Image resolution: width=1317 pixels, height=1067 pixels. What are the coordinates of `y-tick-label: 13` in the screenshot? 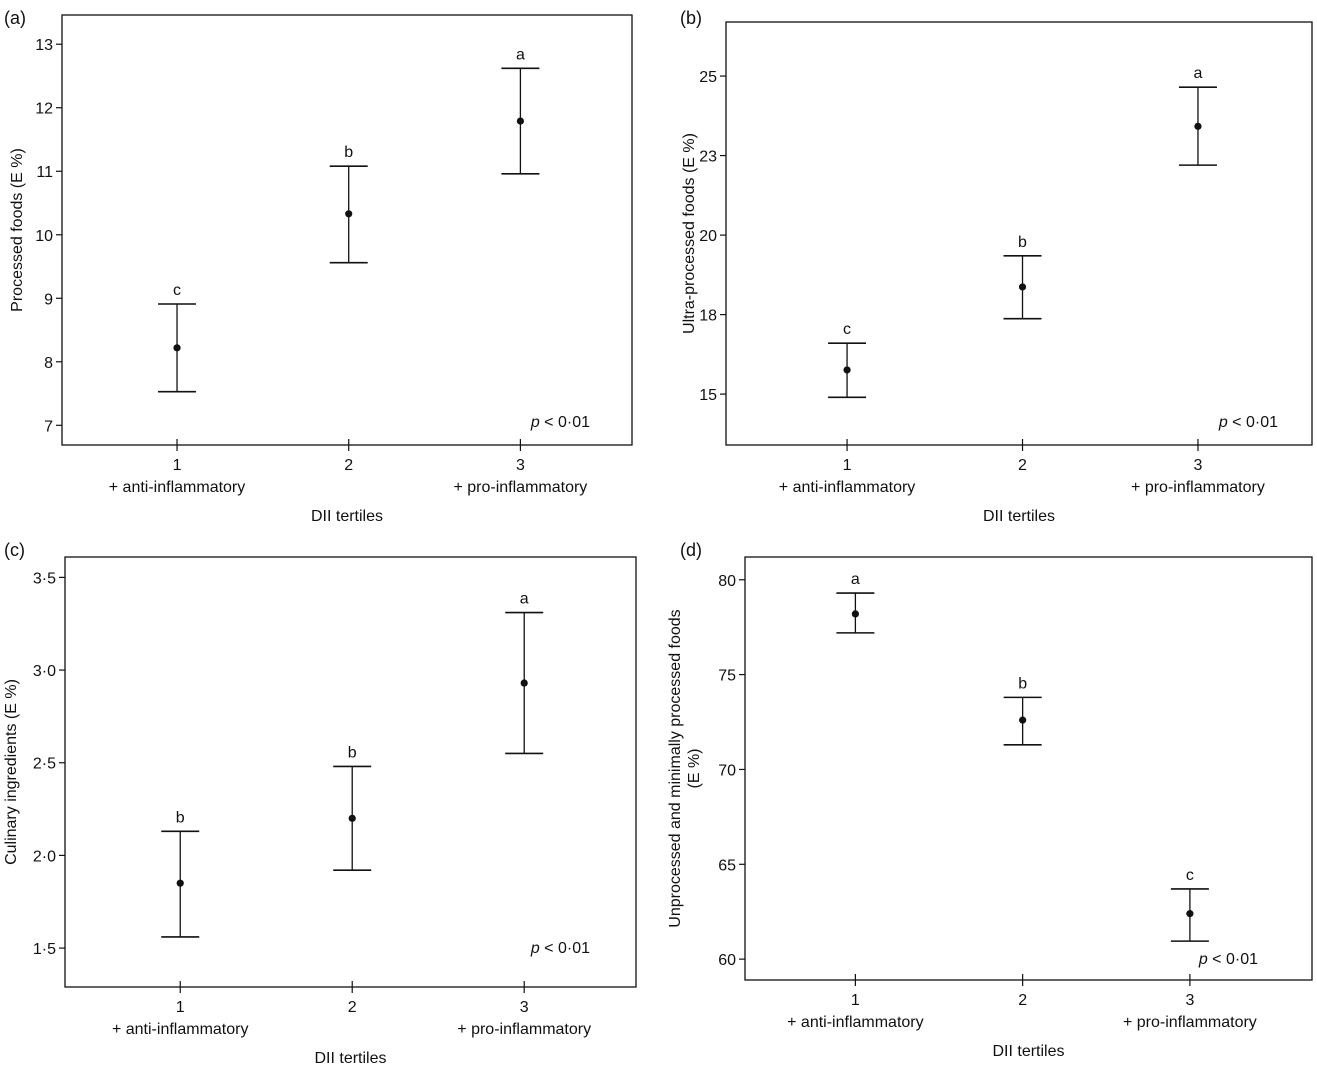 It's located at (44, 45).